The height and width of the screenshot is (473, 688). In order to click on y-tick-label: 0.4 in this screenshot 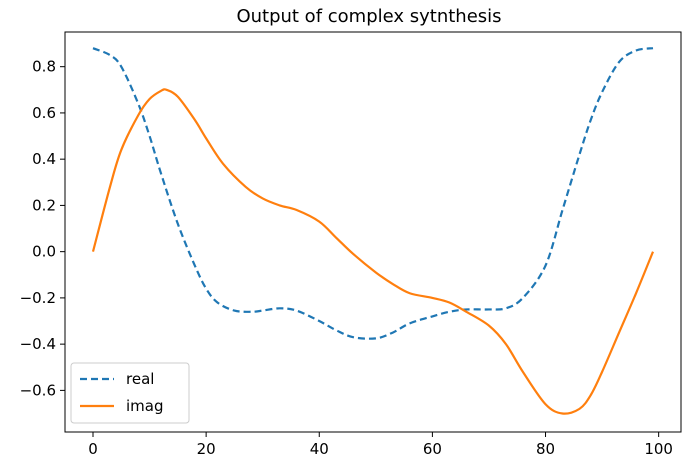, I will do `click(44, 159)`.